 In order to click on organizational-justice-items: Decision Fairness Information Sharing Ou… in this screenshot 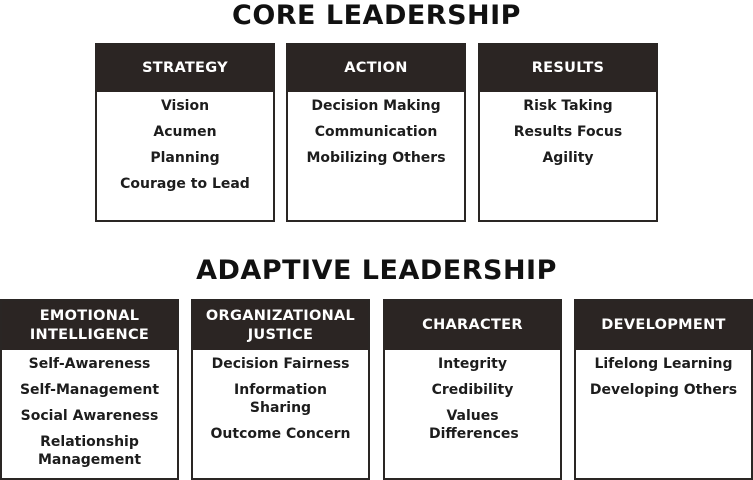, I will do `click(280, 396)`.